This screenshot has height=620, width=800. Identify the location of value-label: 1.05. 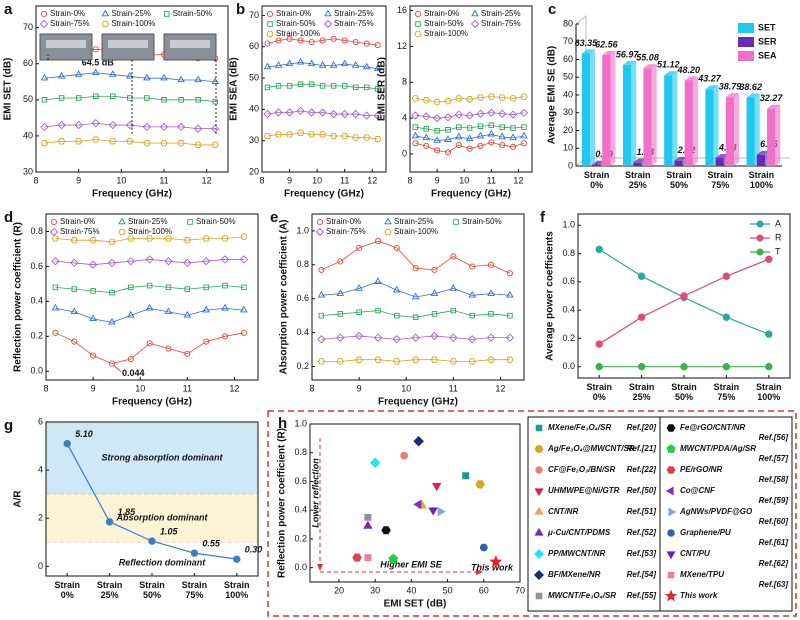
(169, 531).